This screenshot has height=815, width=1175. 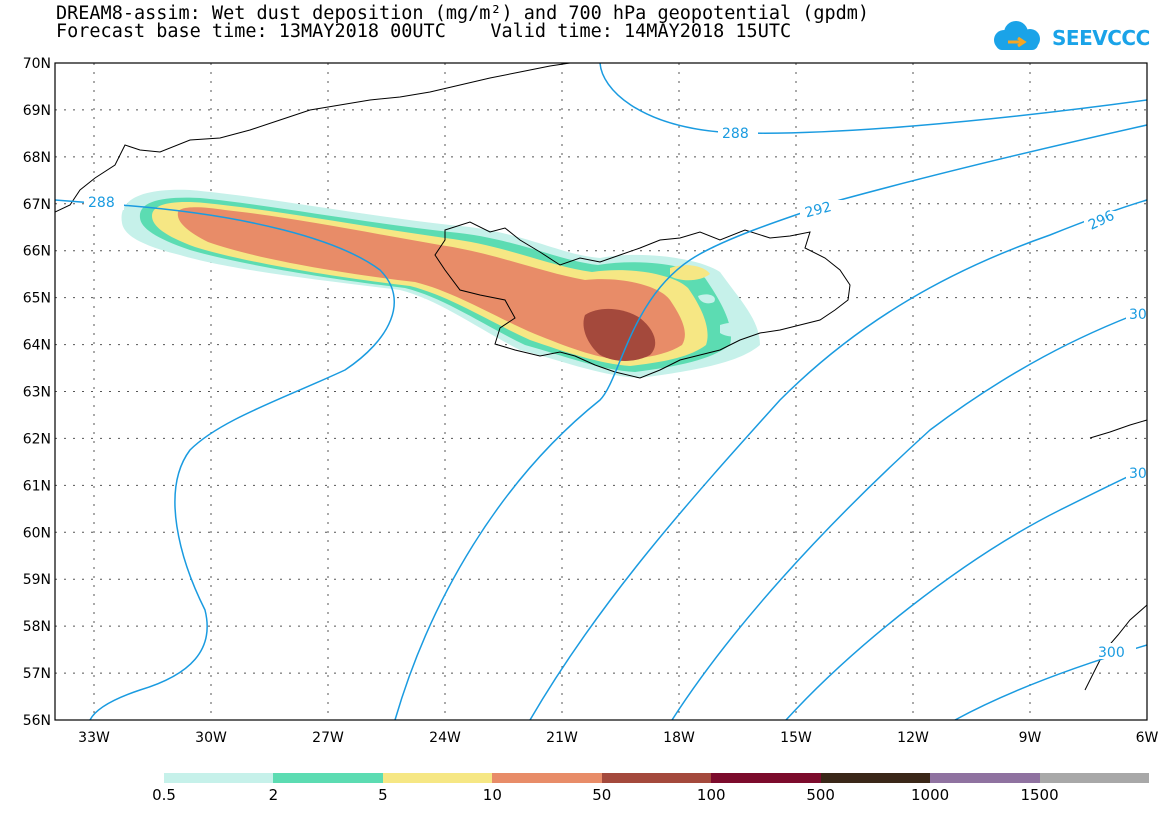 I want to click on dust-plume, so click(x=440, y=283).